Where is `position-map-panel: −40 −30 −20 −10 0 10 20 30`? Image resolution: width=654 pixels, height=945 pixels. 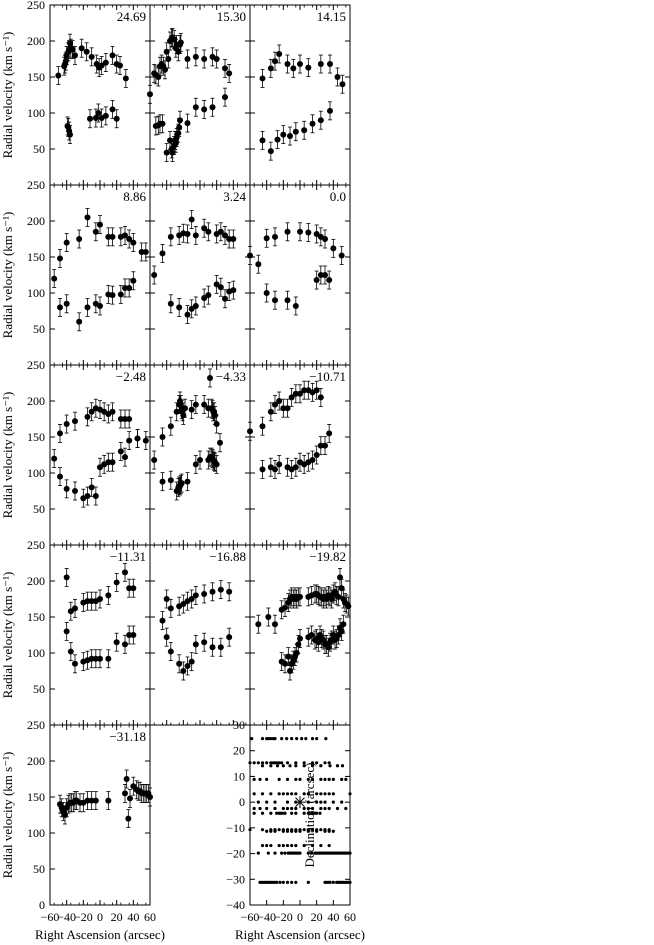 position-map-panel: −40 −30 −20 −10 0 10 20 30 is located at coordinates (289, 815).